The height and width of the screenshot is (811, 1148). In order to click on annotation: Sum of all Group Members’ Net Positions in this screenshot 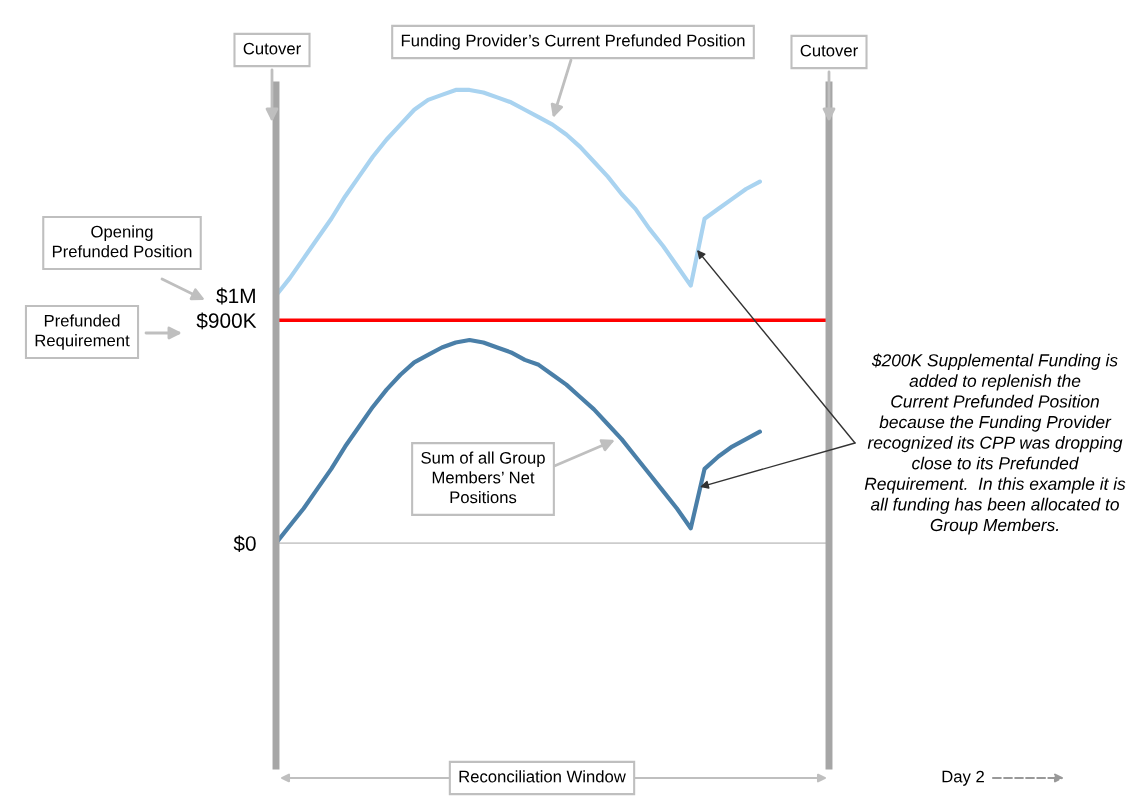, I will do `click(483, 477)`.